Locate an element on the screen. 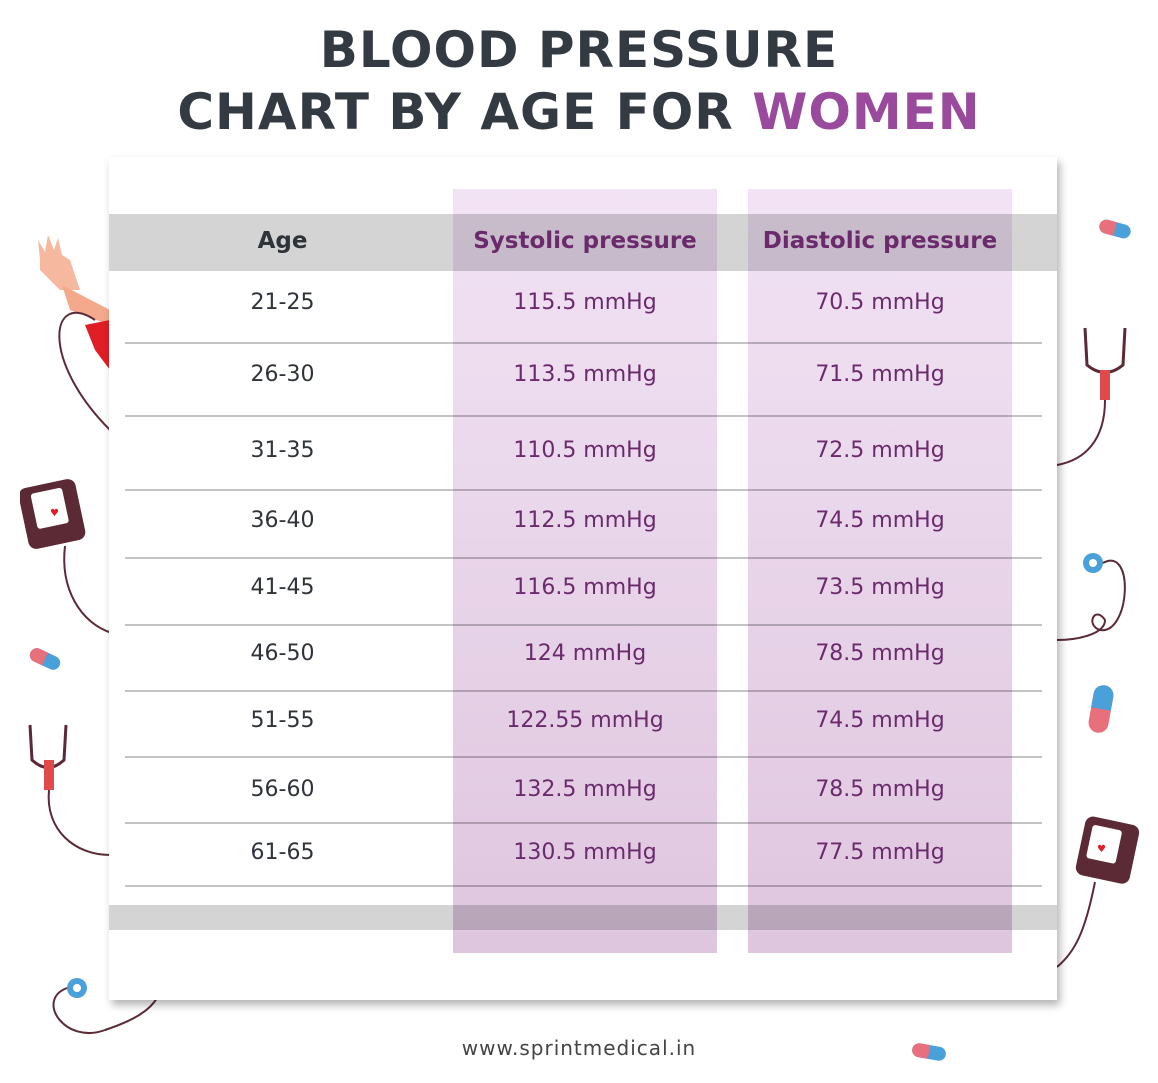 Image resolution: width=1158 pixels, height=1083 pixels. diastolic-cell: 71.5 mmHg is located at coordinates (880, 374).